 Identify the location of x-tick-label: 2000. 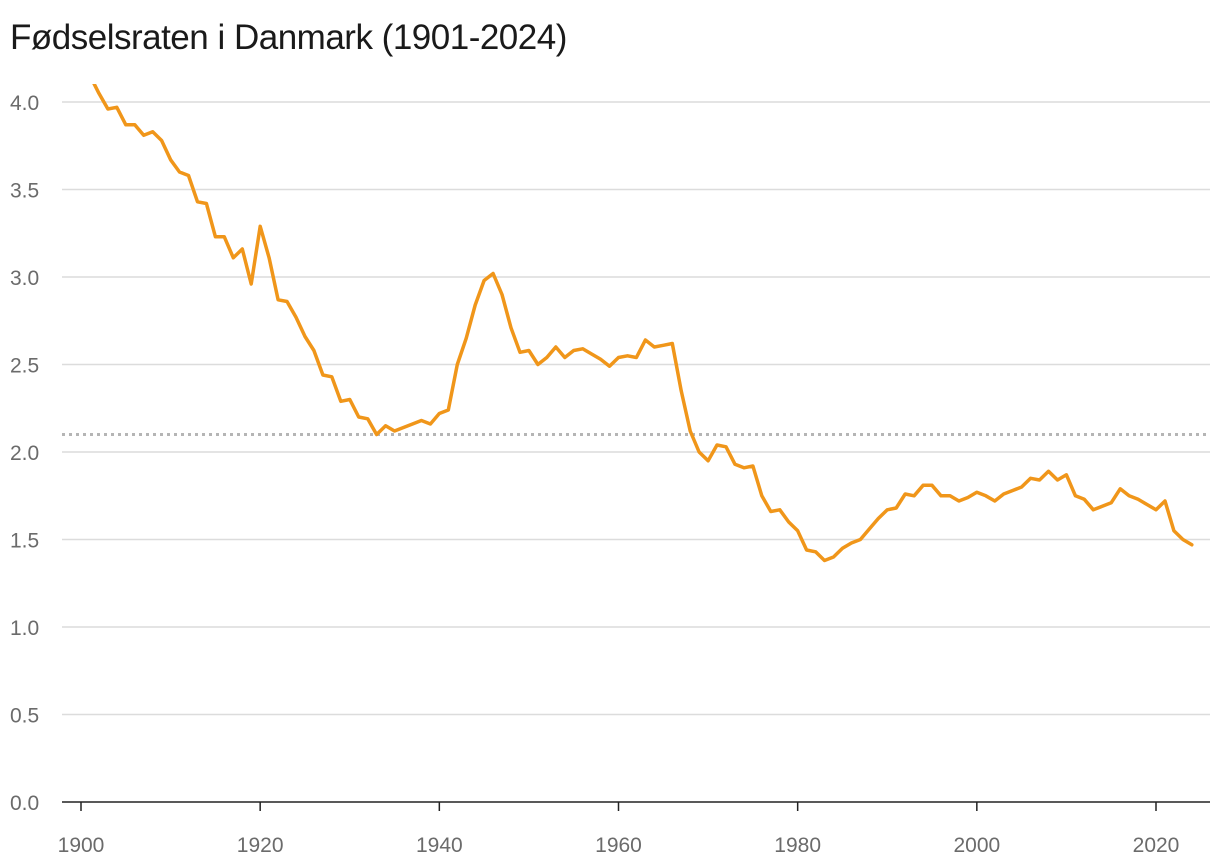
(976, 845).